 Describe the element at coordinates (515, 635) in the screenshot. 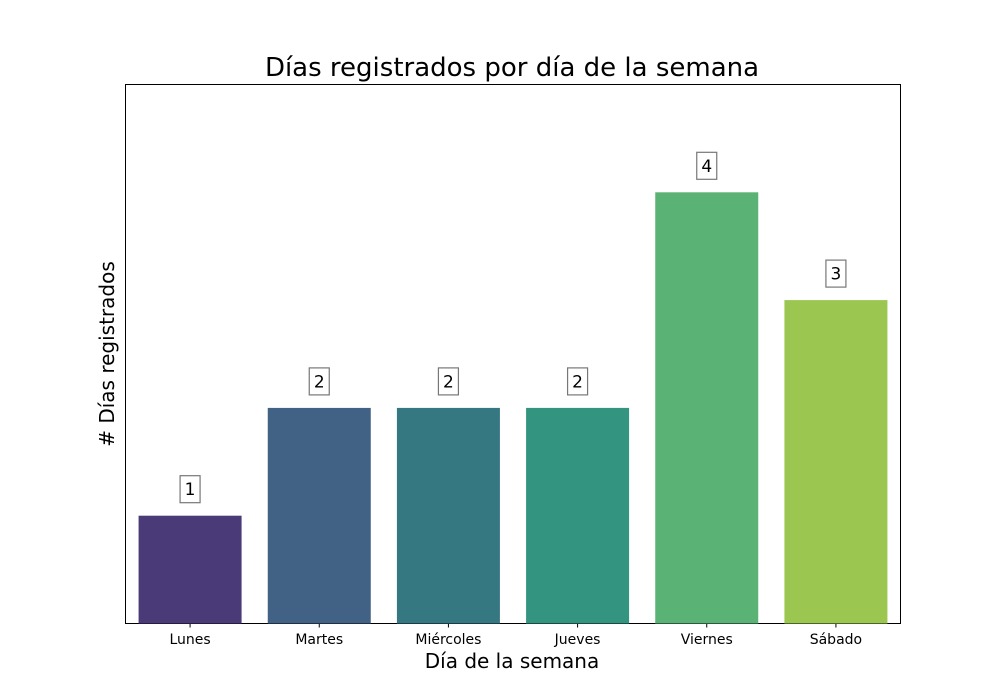

I see `x-ticks-group: Lunes Martes Miércoles Jueves Viernes Sábado` at that location.